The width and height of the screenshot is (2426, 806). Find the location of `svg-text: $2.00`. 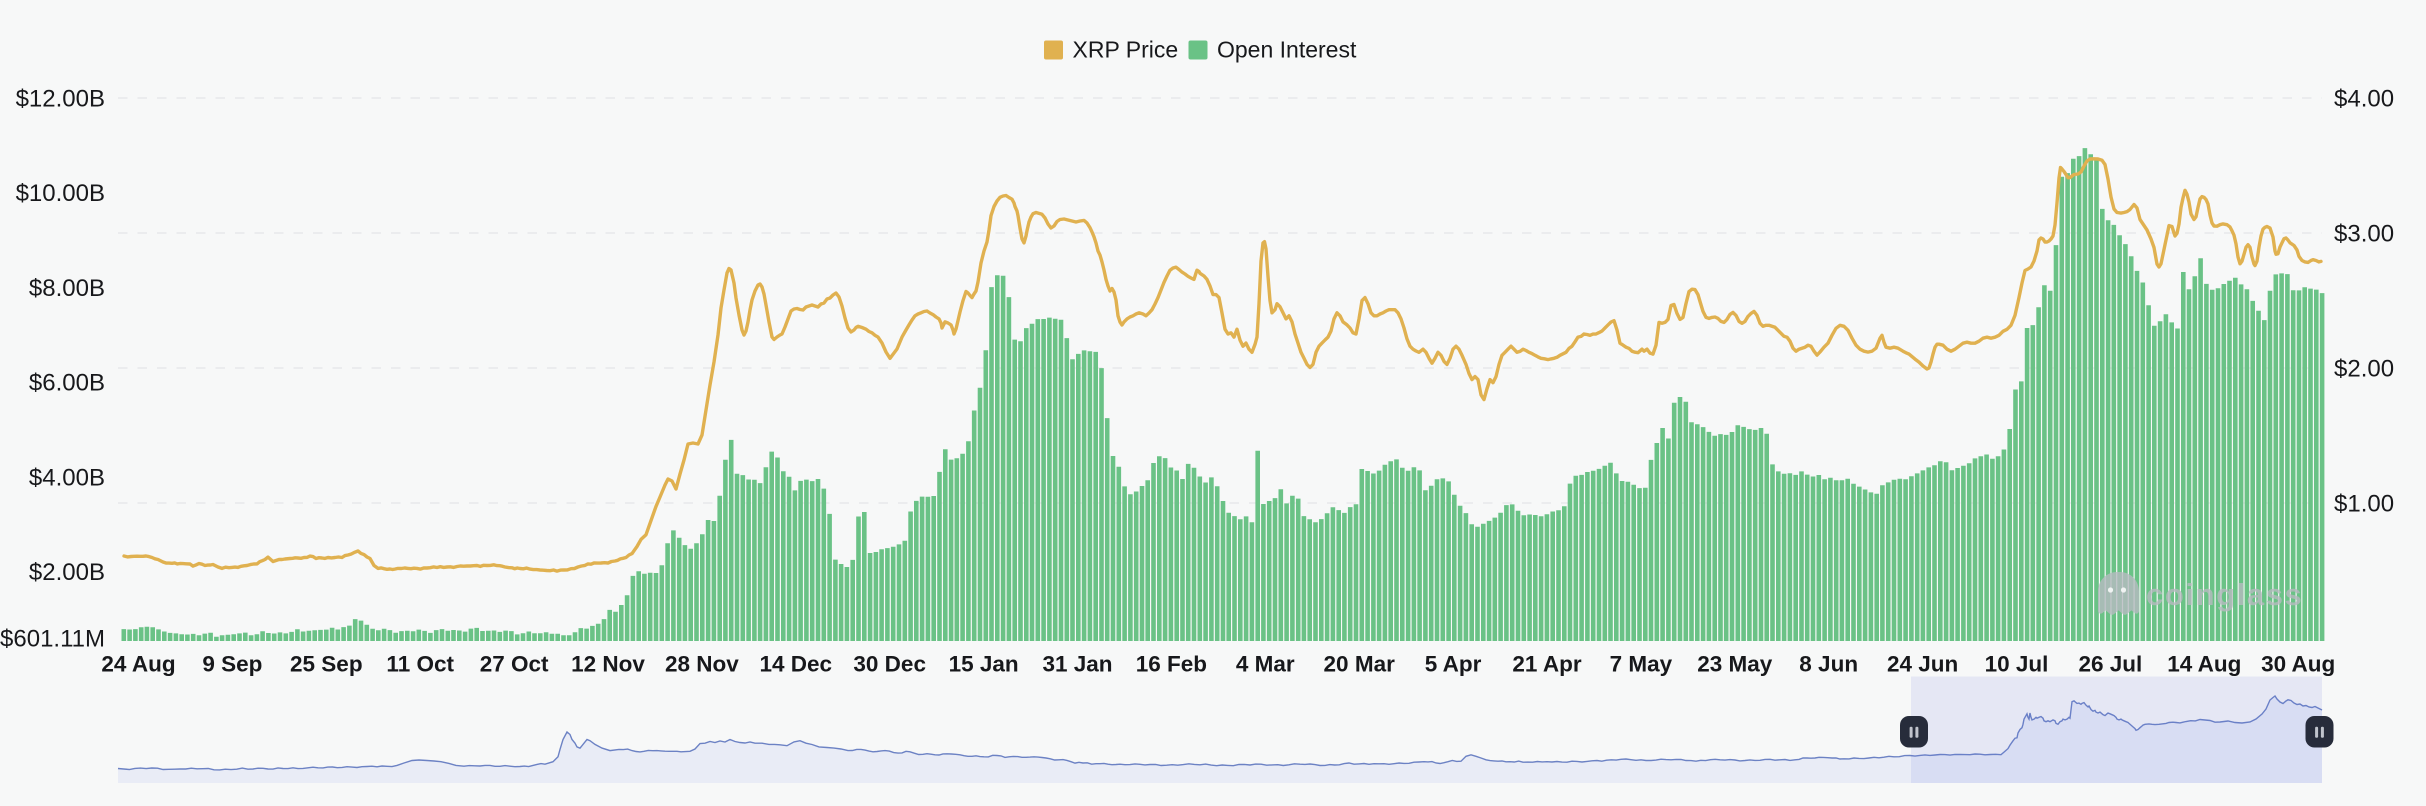

svg-text: $2.00 is located at coordinates (2364, 369).